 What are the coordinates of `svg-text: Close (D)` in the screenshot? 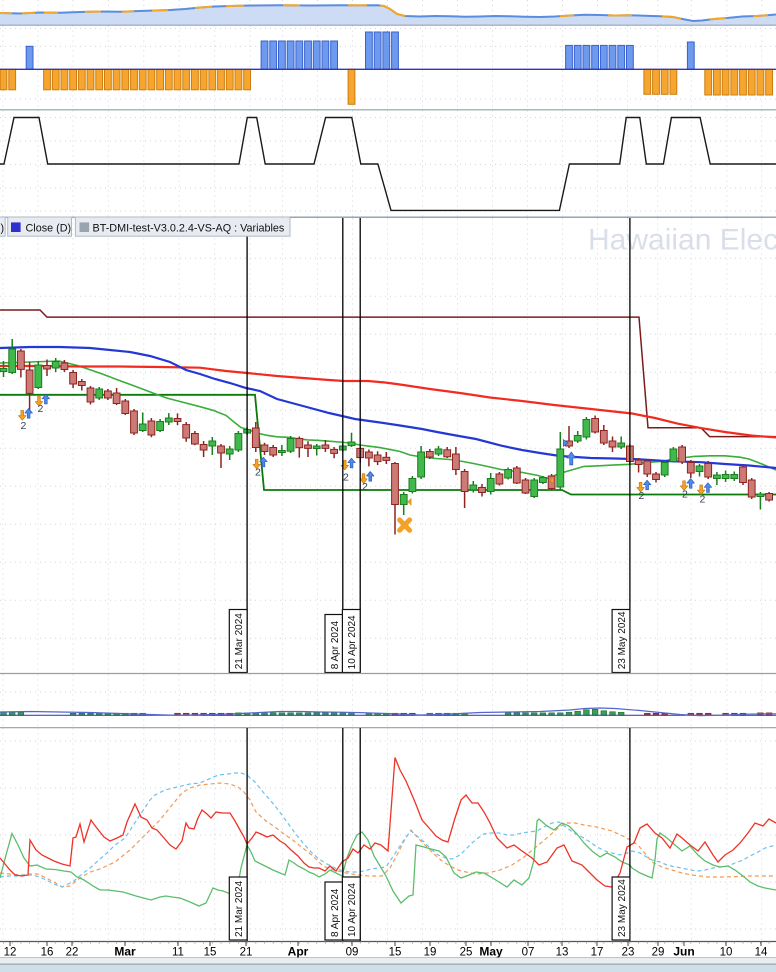 It's located at (49, 228).